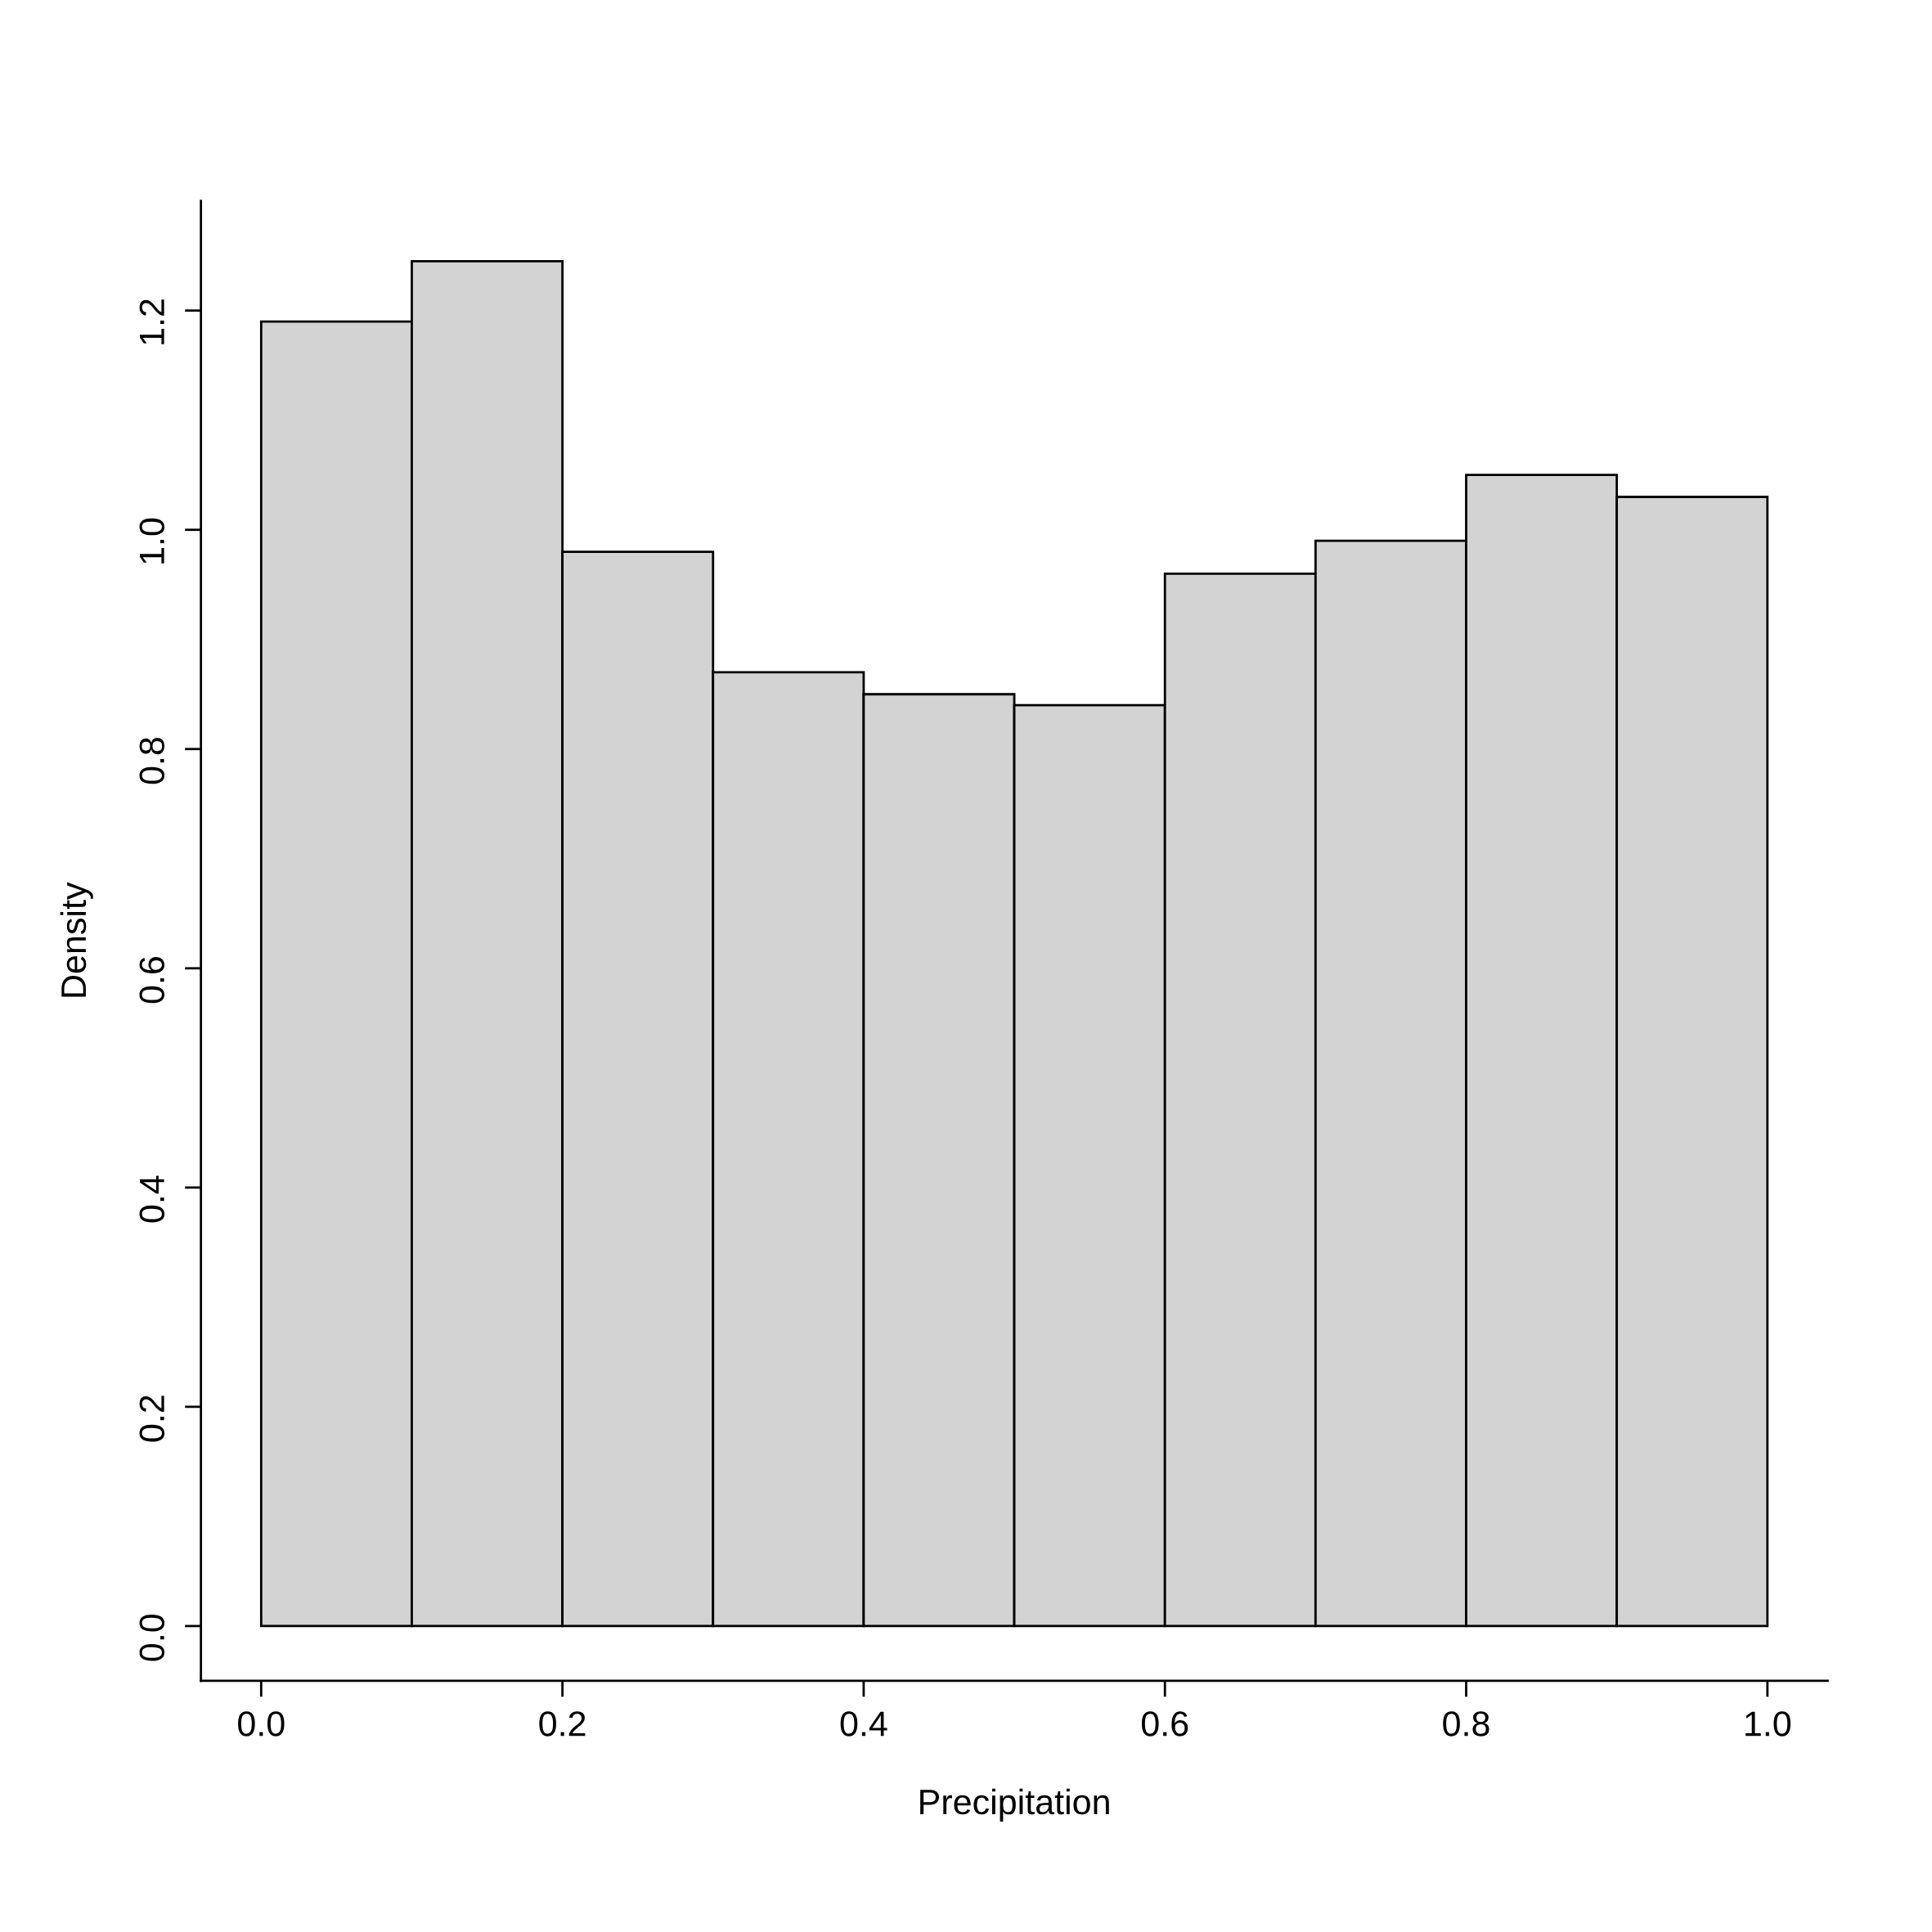 The width and height of the screenshot is (1932, 1932). What do you see at coordinates (152, 1418) in the screenshot?
I see `y-tick-label: 0.2` at bounding box center [152, 1418].